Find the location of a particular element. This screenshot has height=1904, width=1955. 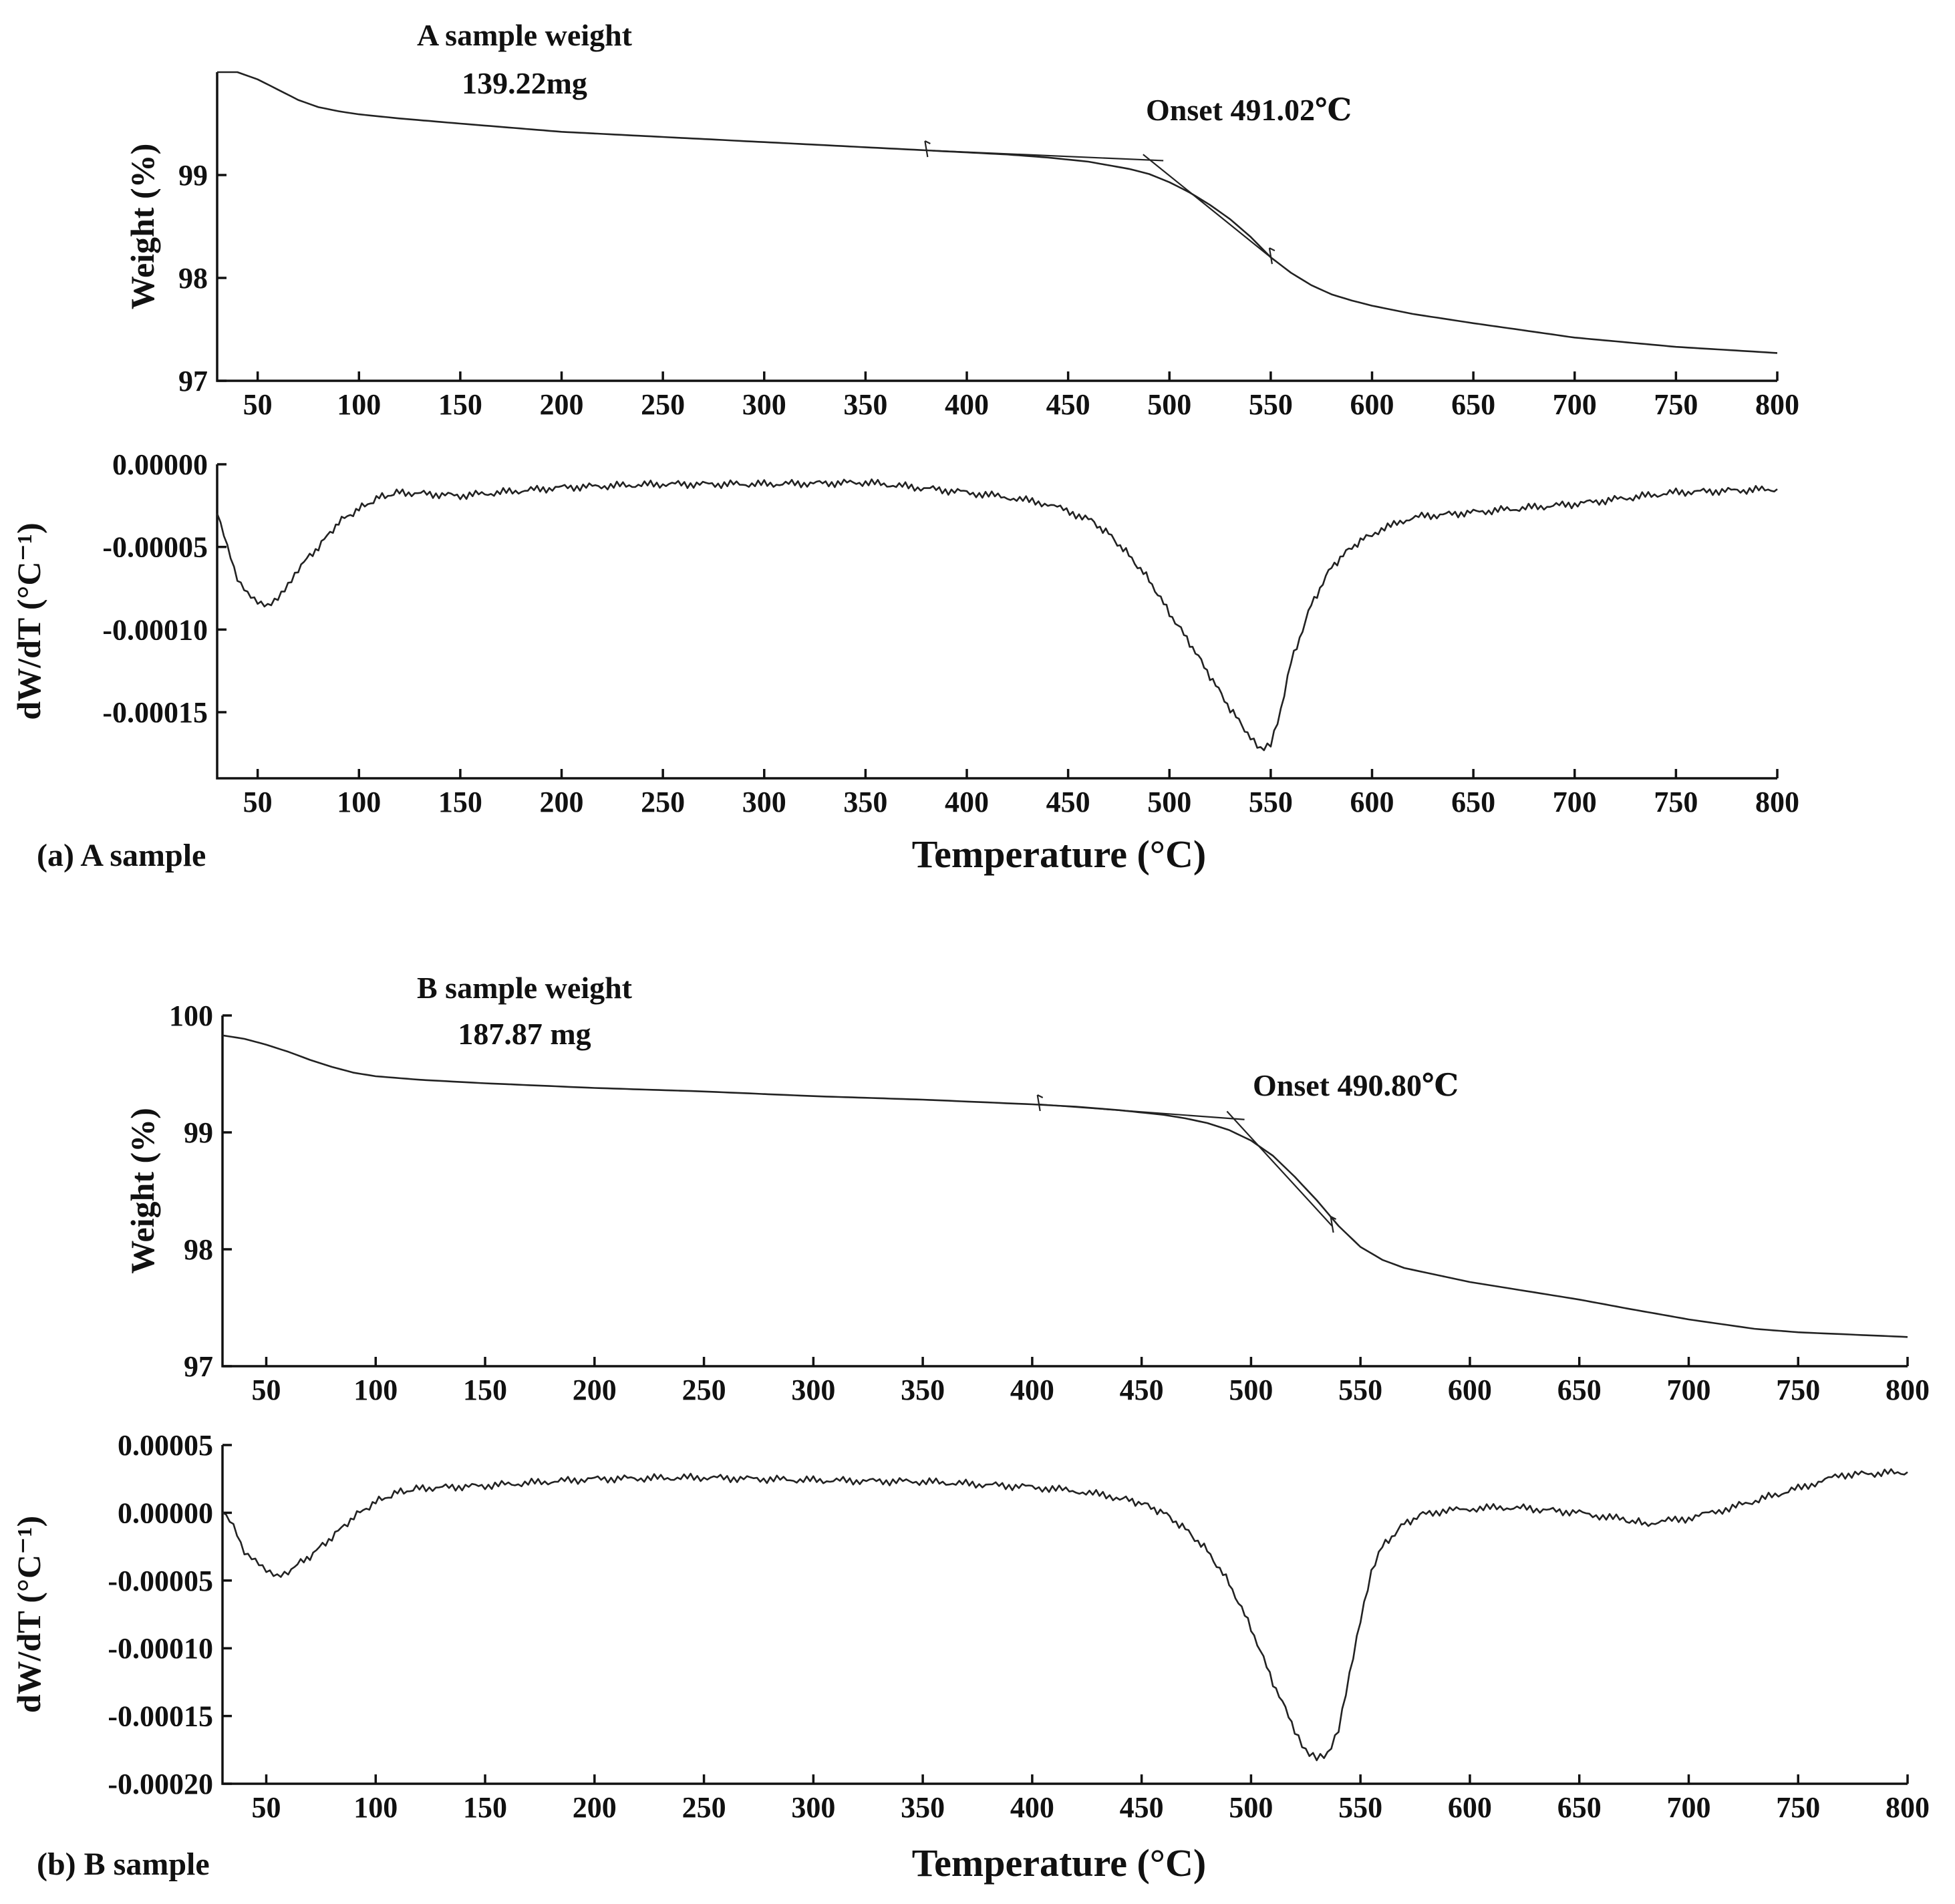

b-annotation-title: B sample weight is located at coordinates (525, 988).